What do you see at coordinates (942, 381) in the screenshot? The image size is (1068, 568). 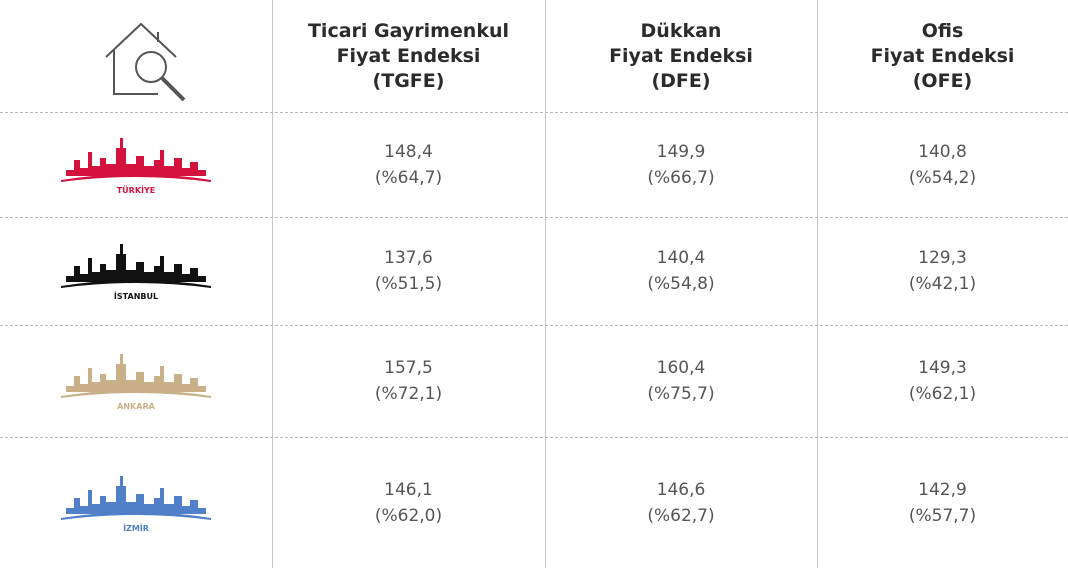 I see `value-cell: 149,3 (%62,1)` at bounding box center [942, 381].